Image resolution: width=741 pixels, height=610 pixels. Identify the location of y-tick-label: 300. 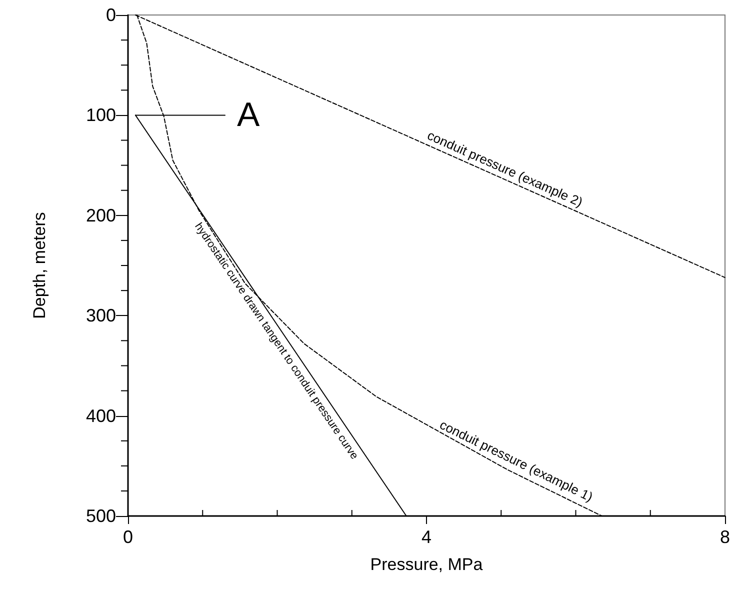
(101, 316).